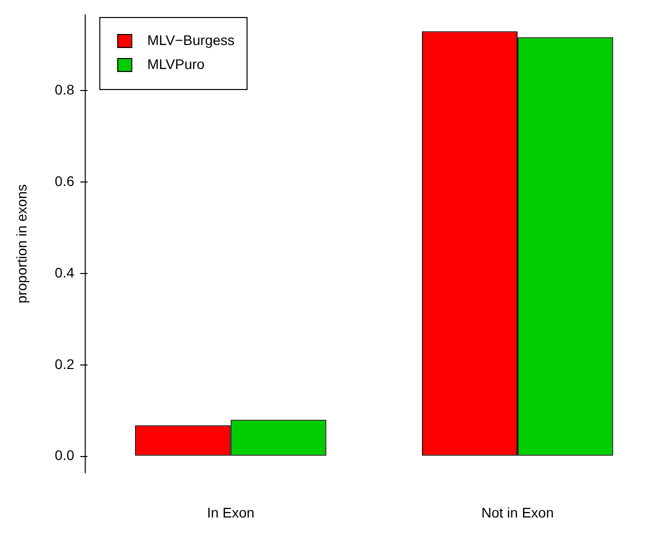 The width and height of the screenshot is (661, 560). What do you see at coordinates (64, 180) in the screenshot?
I see `y-tick-label: 0.6` at bounding box center [64, 180].